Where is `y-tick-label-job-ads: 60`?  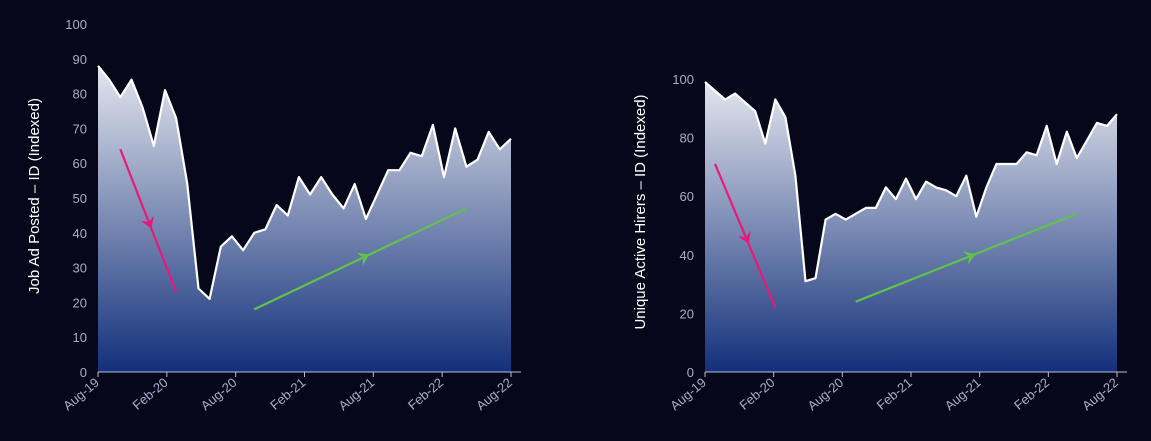
y-tick-label-job-ads: 60 is located at coordinates (80, 163).